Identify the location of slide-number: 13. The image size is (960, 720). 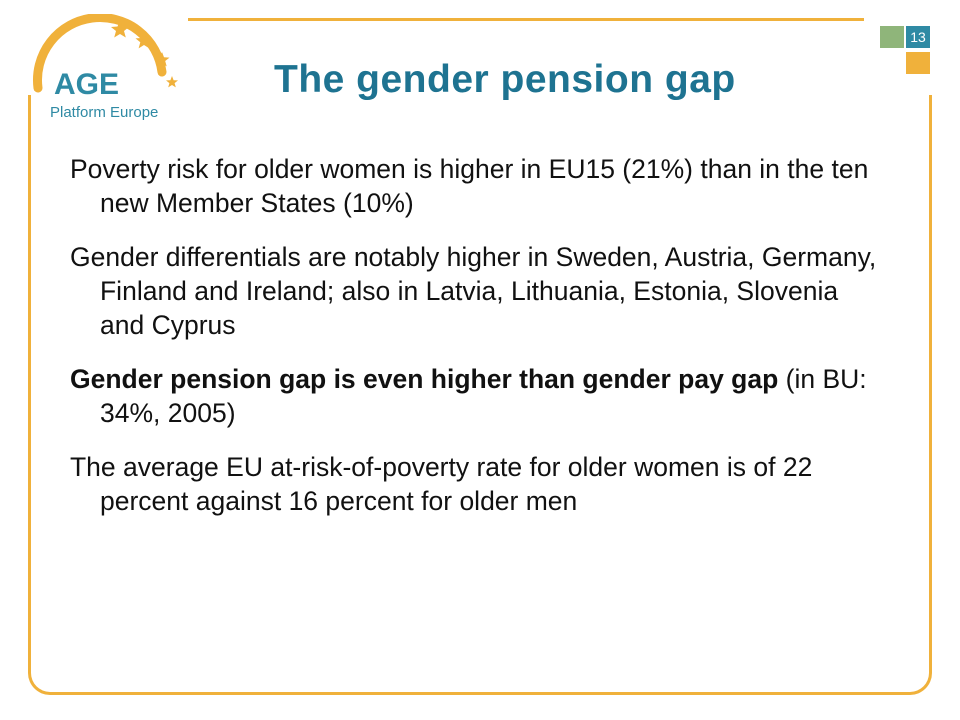
(918, 37).